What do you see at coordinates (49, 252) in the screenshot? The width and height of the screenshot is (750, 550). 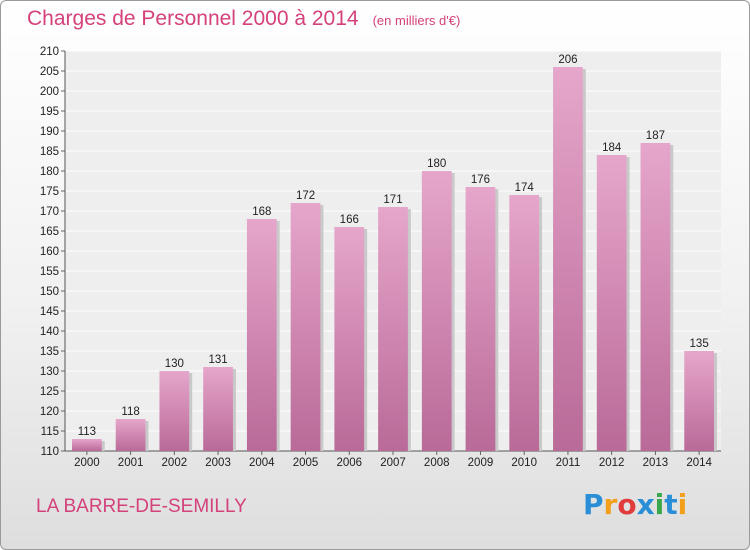 I see `y-tick-label: 160` at bounding box center [49, 252].